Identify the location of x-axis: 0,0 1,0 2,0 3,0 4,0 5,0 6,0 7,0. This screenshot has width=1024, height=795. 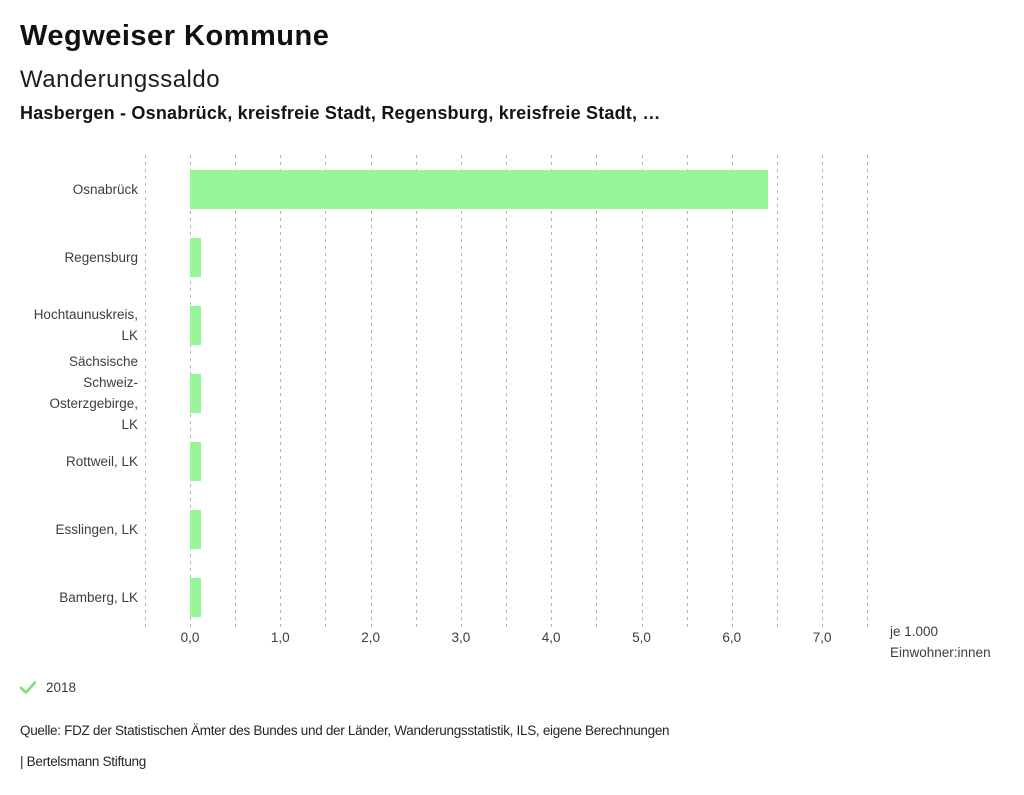
(512, 640).